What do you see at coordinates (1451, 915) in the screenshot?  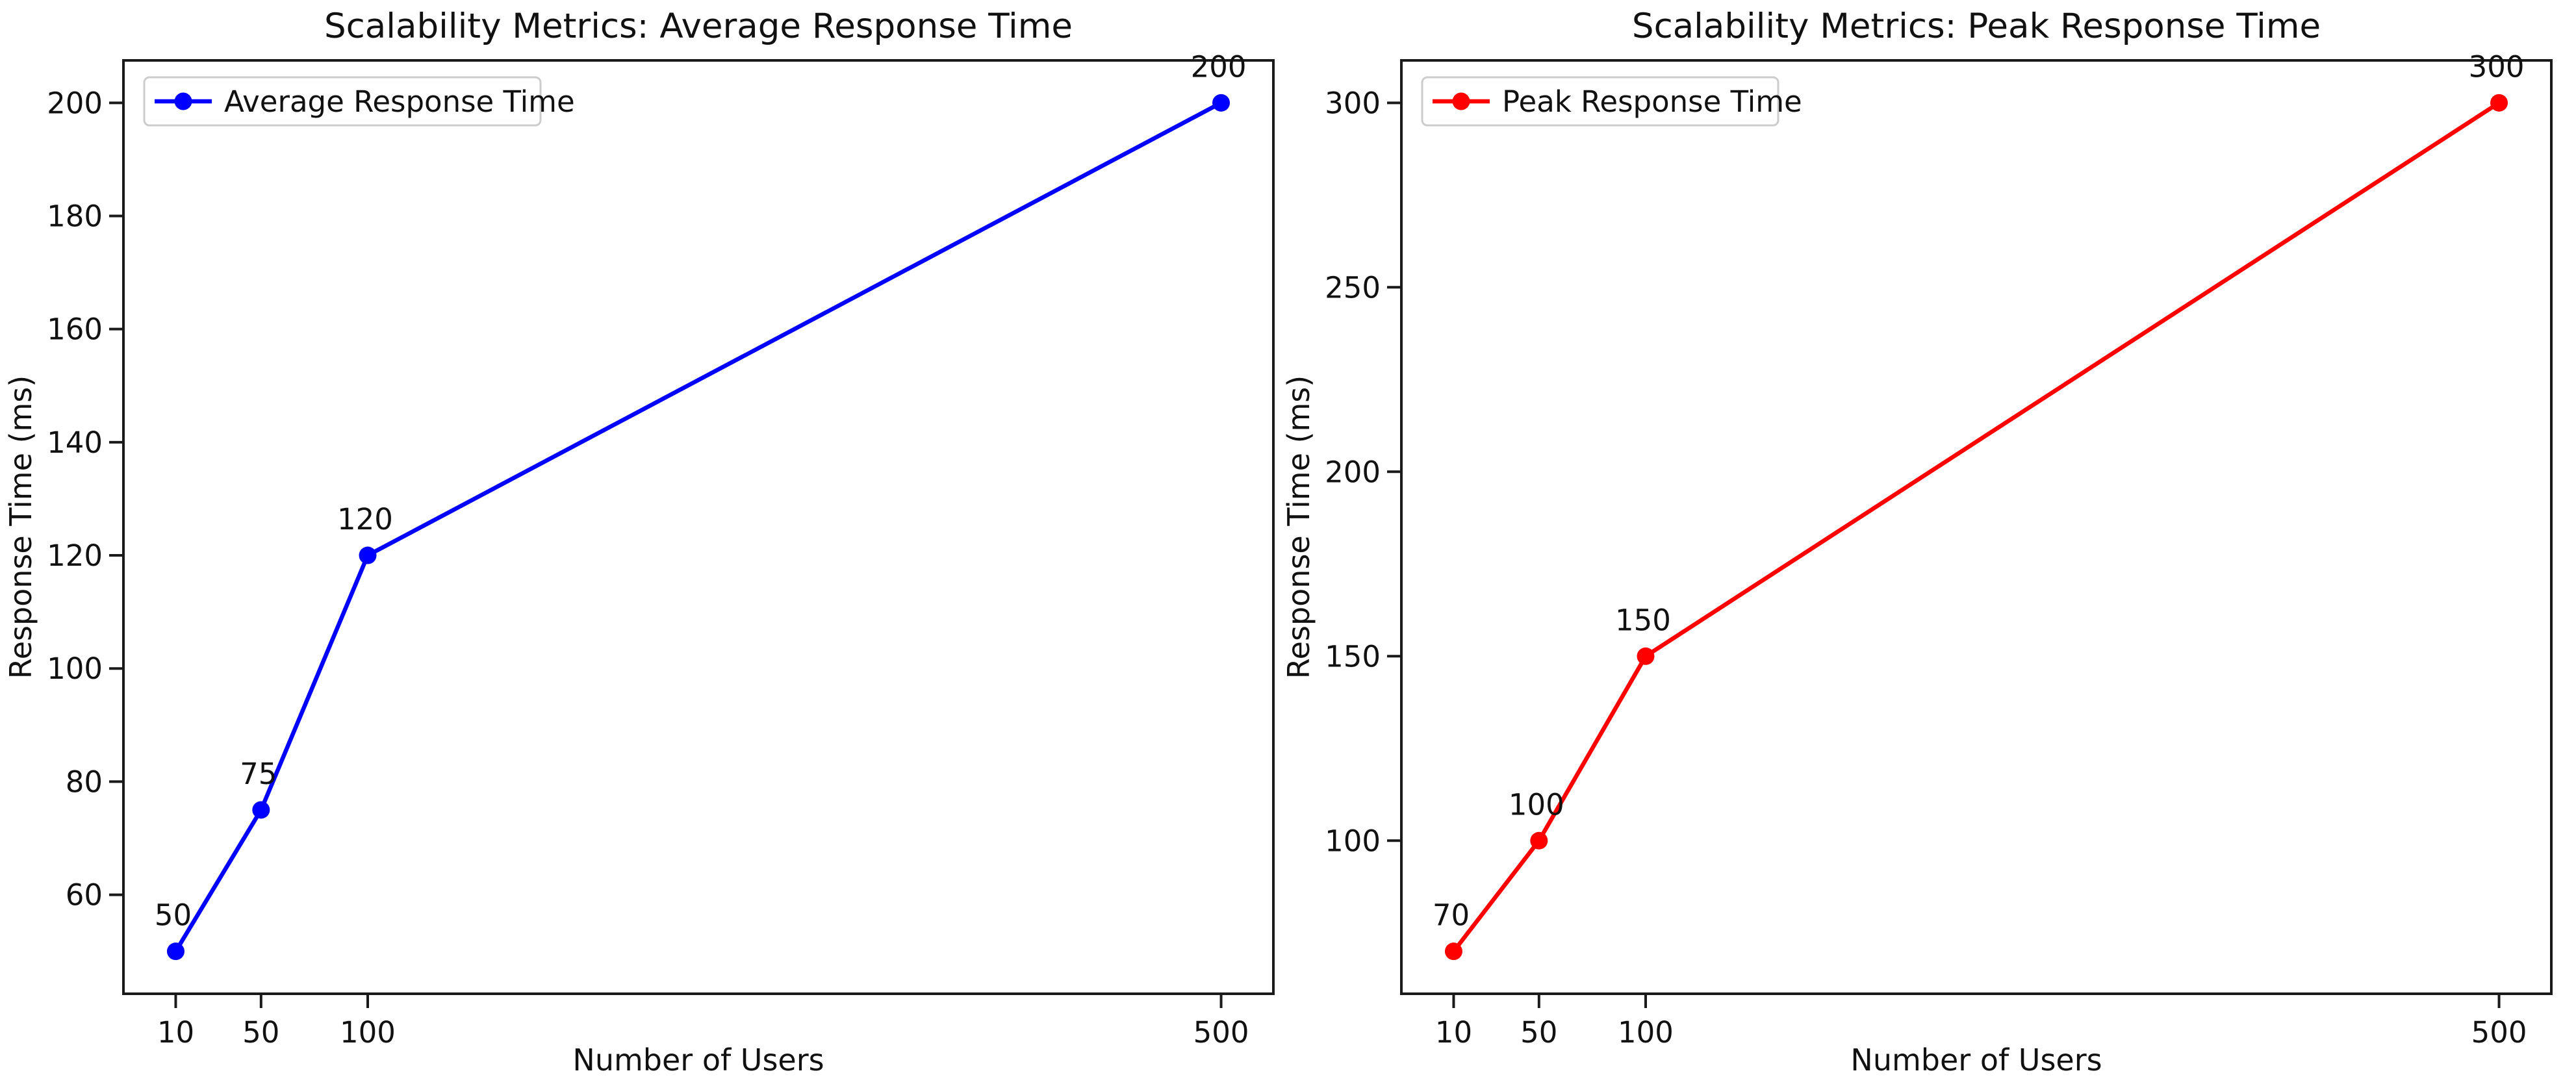 I see `data-point-label: 70` at bounding box center [1451, 915].